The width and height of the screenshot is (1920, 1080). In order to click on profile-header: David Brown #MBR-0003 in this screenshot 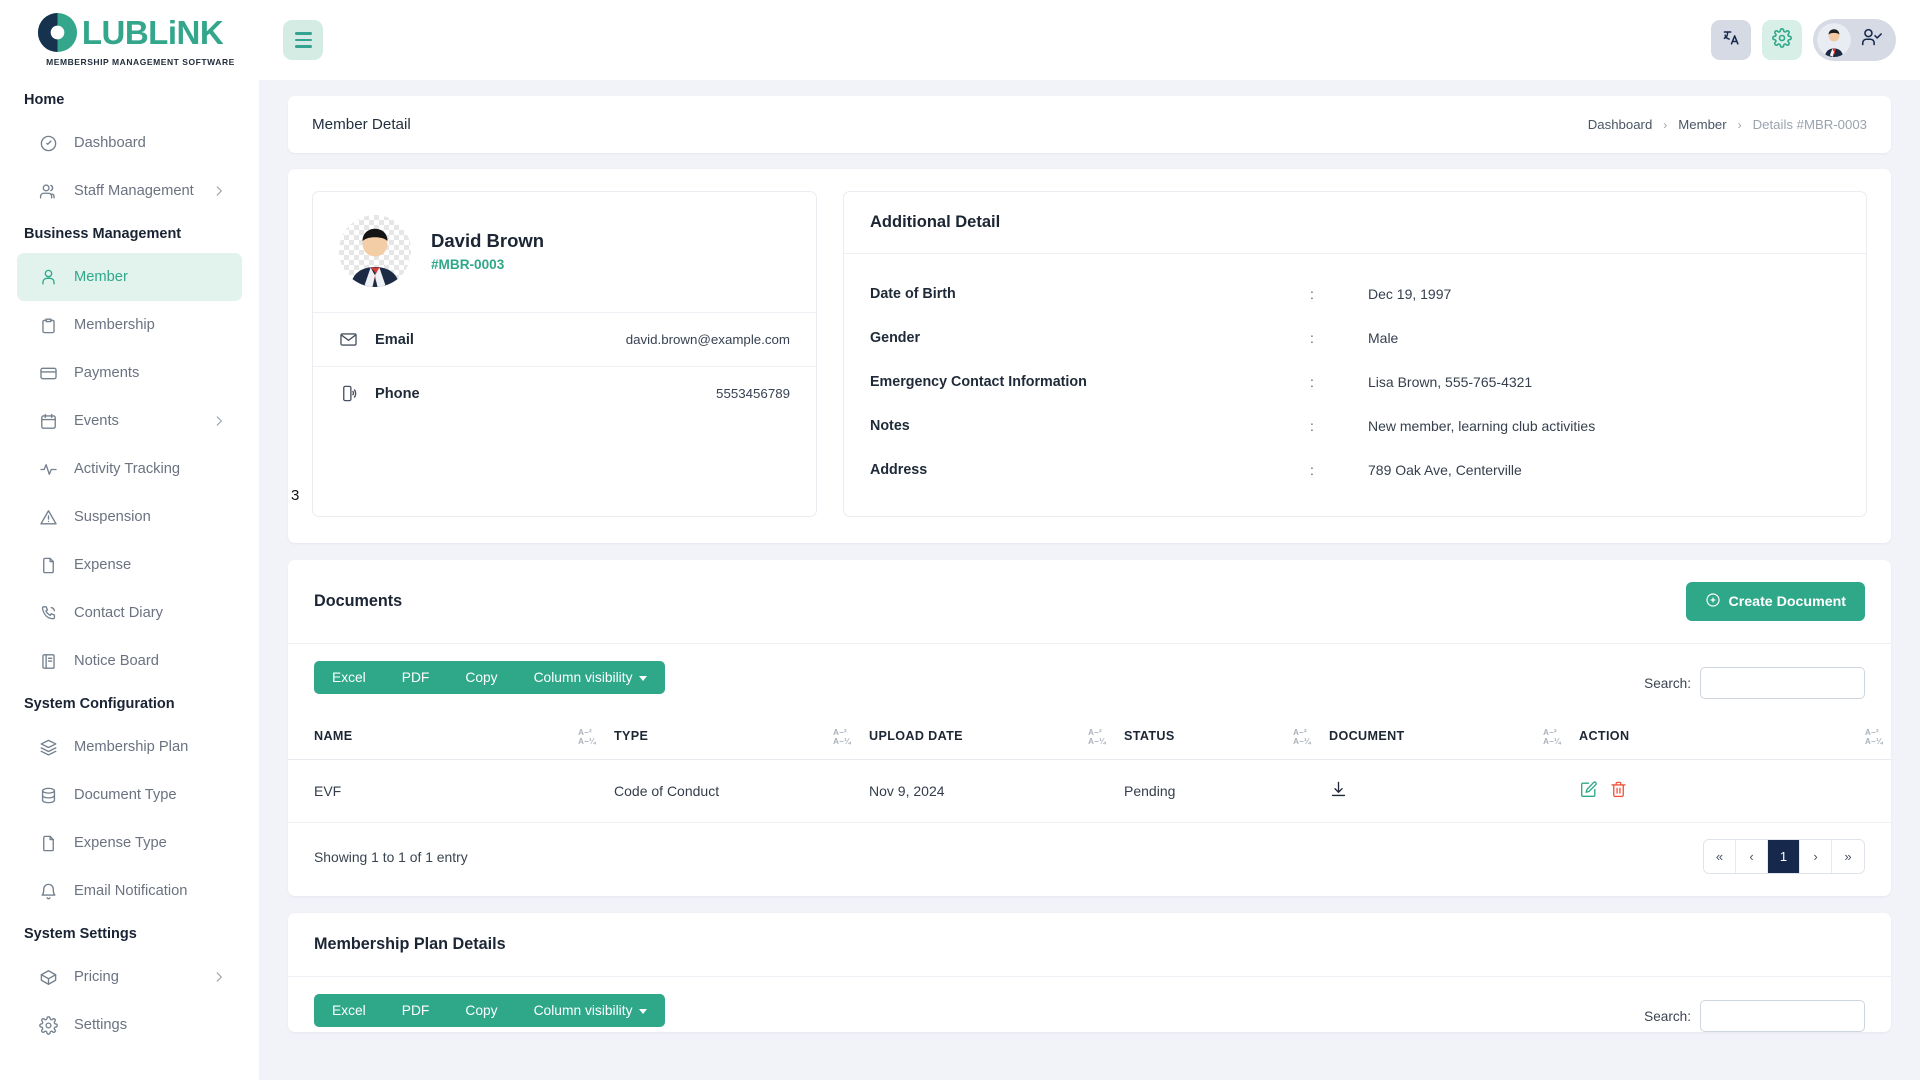, I will do `click(564, 252)`.